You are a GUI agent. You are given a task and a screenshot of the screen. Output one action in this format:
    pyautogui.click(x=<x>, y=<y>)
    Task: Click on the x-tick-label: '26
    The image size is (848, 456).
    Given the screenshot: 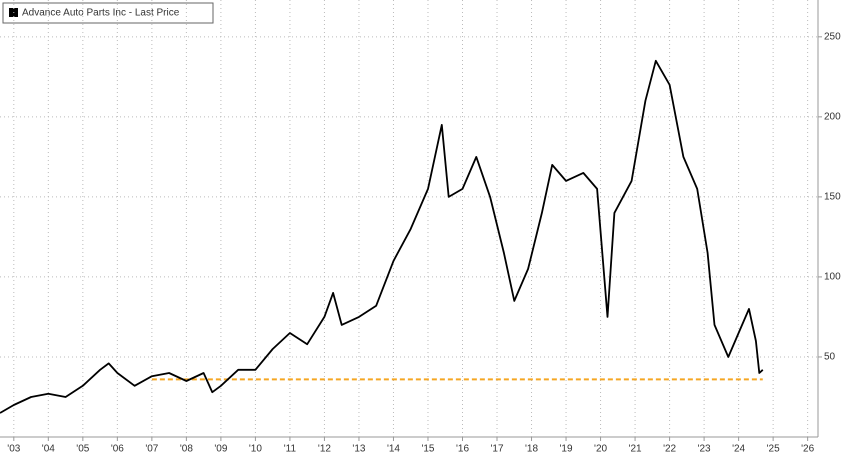 What is the action you would take?
    pyautogui.click(x=807, y=449)
    